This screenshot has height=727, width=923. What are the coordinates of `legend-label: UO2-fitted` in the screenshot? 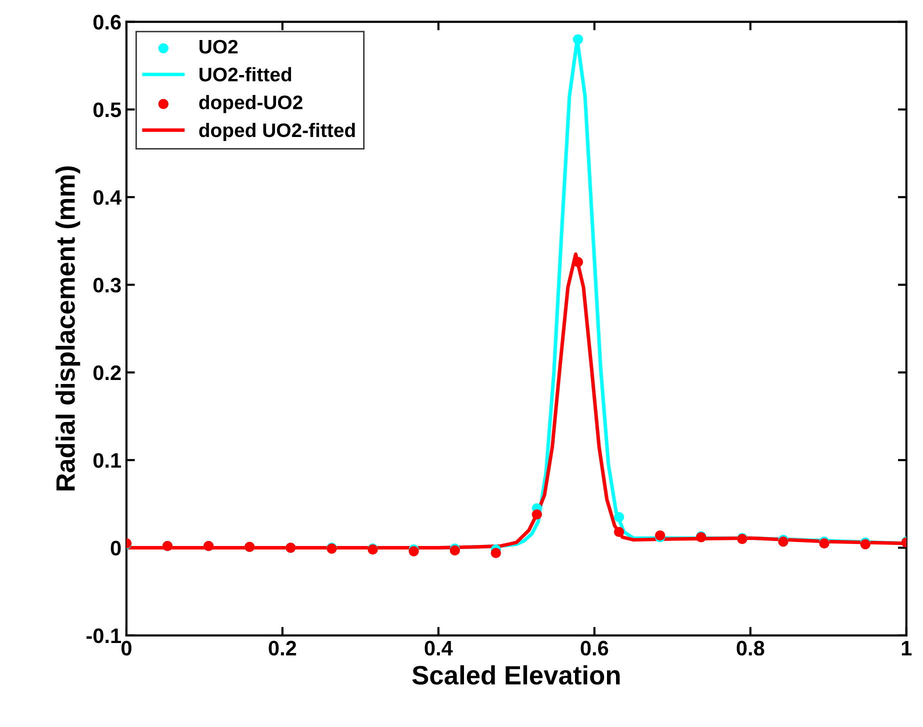 It's located at (246, 74).